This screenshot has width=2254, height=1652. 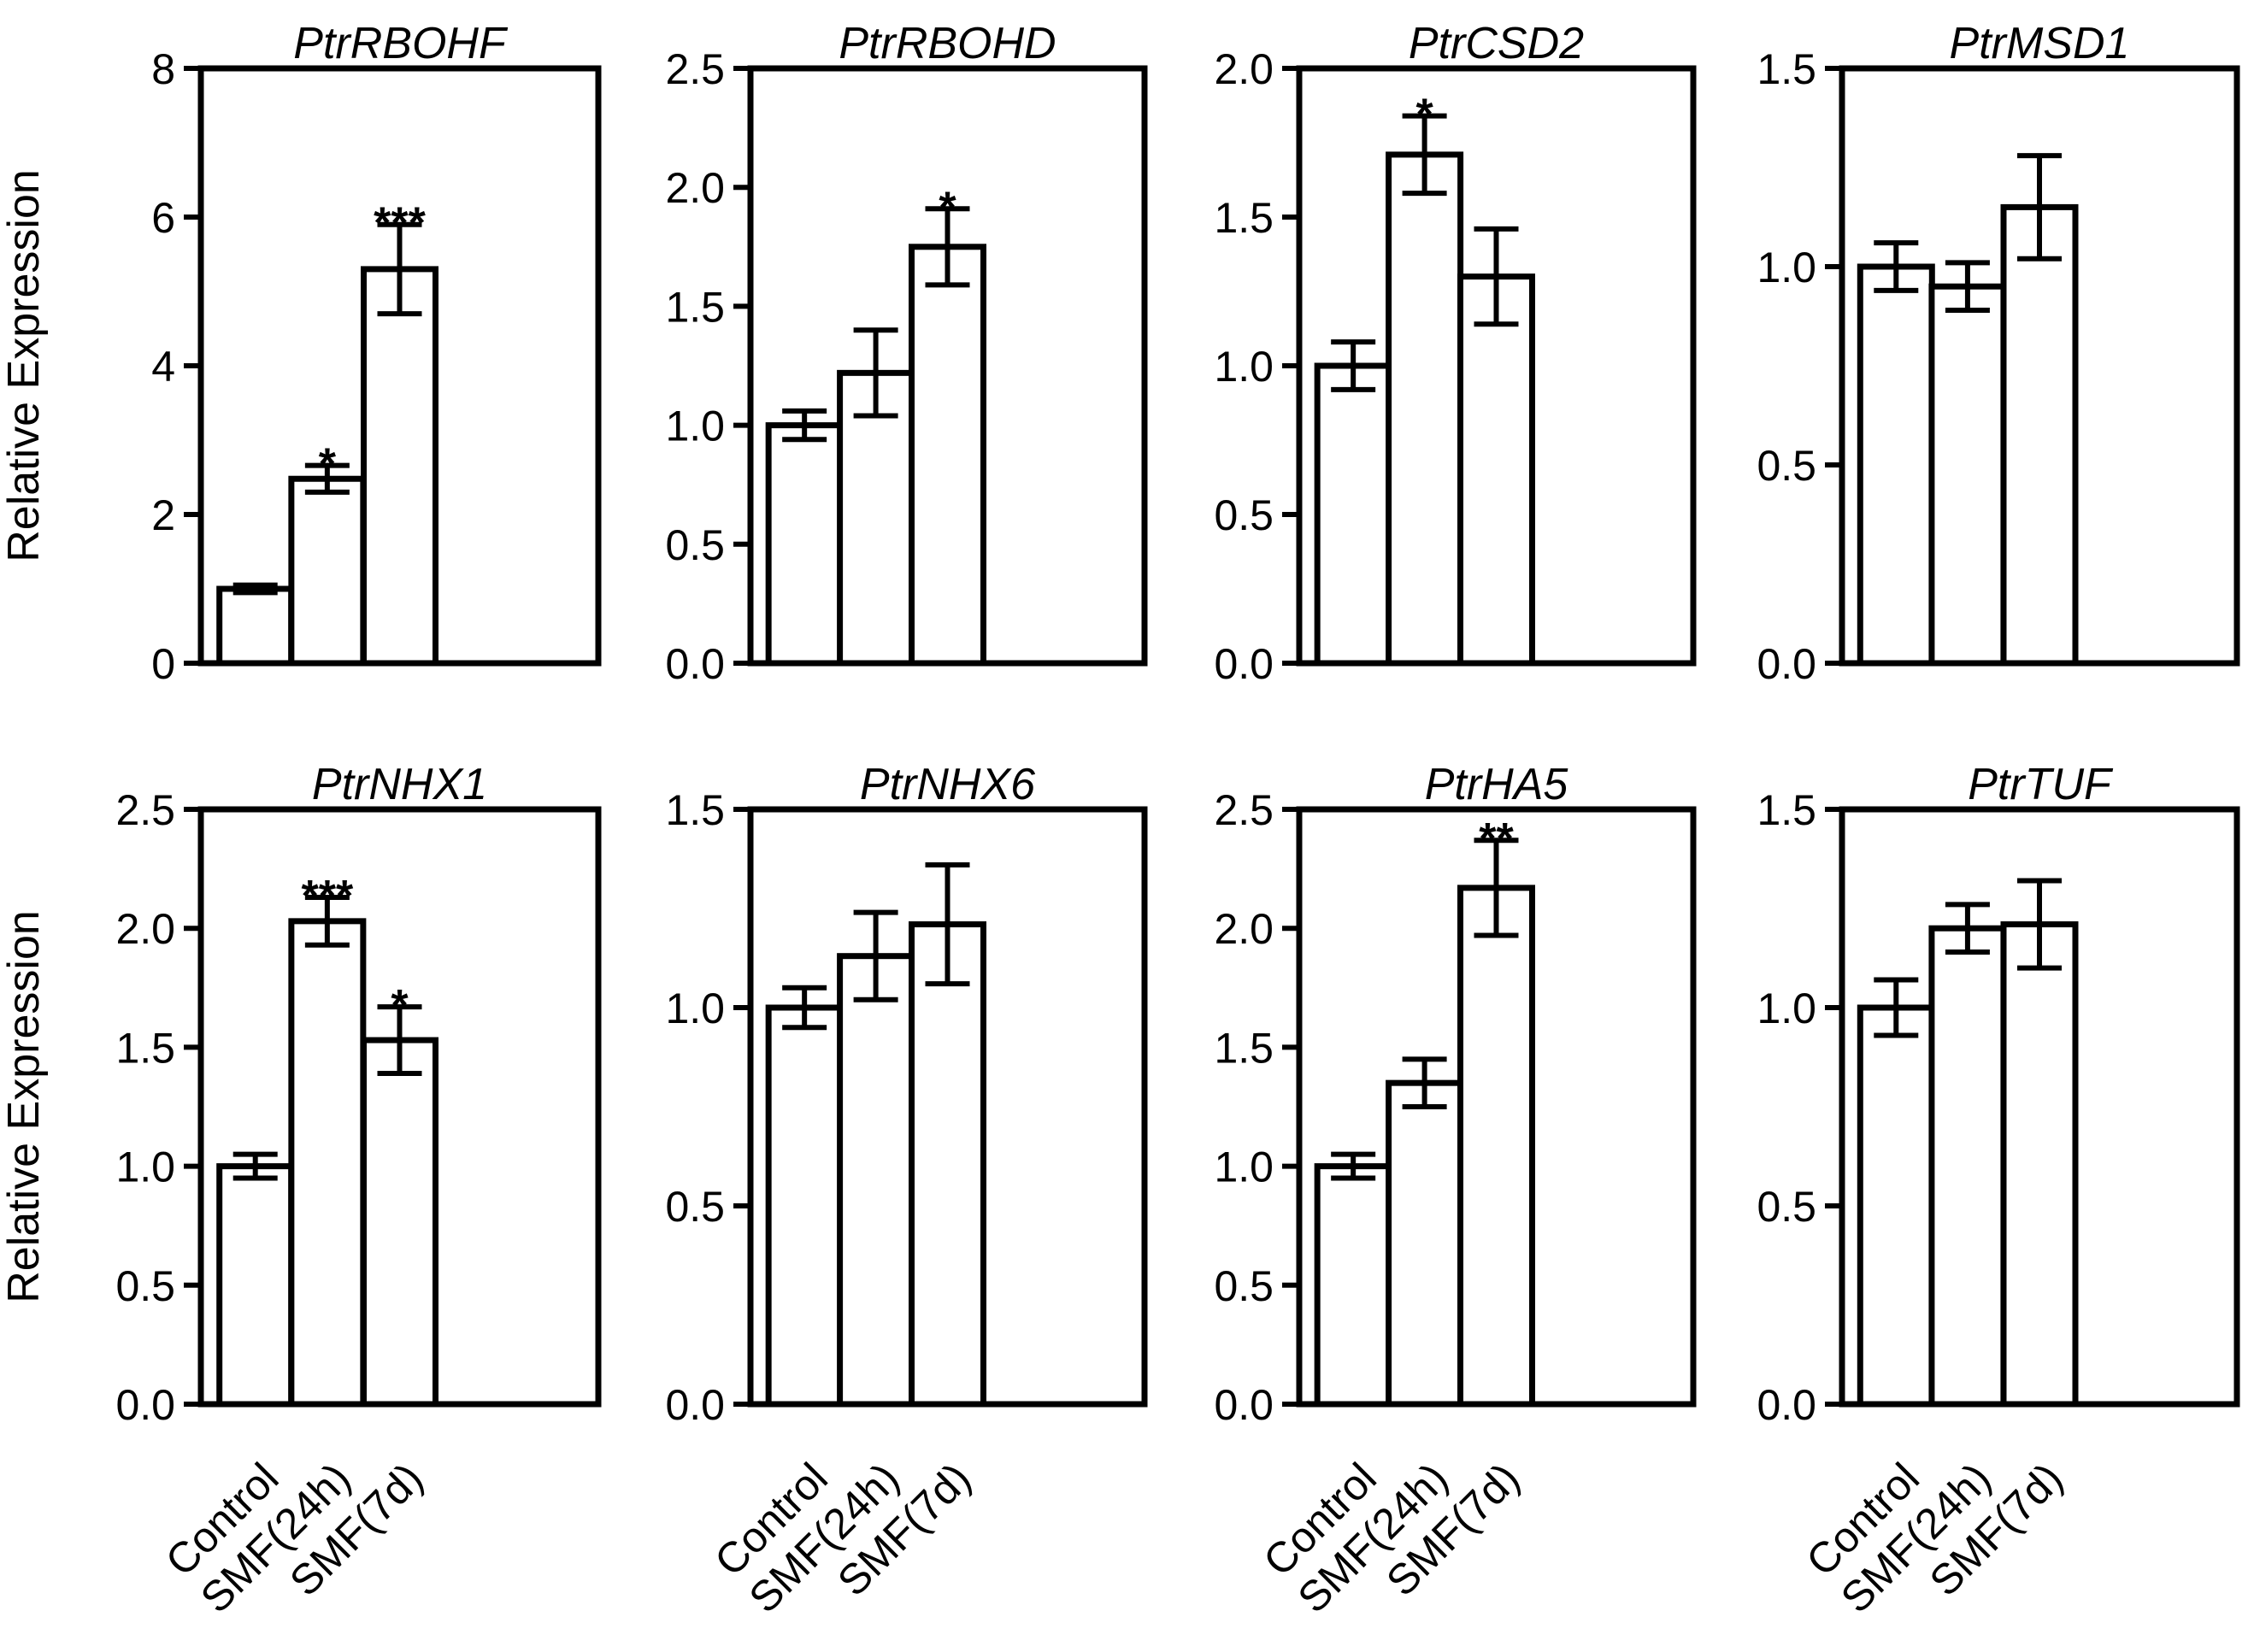 What do you see at coordinates (907, 353) in the screenshot?
I see `panel-ptrrbohd: 0.0 0.5 1.0 1.5 2.0 2.5 PtrRBOHD *` at bounding box center [907, 353].